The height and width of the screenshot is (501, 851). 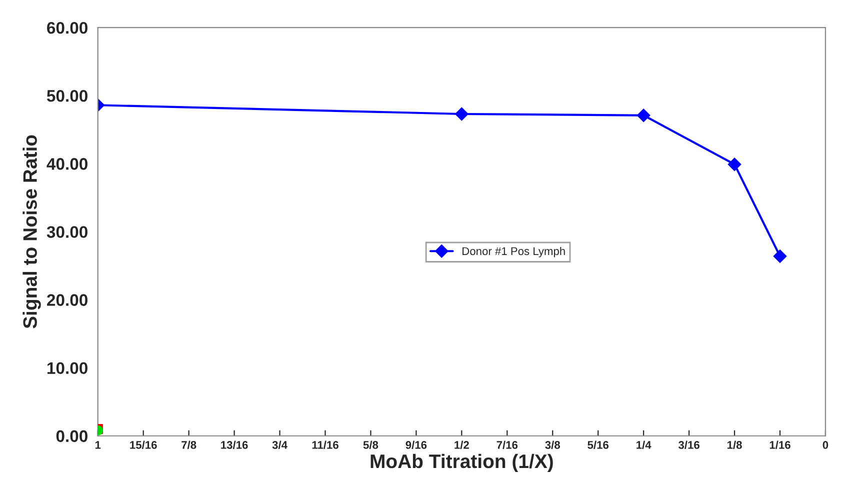 What do you see at coordinates (507, 445) in the screenshot?
I see `x-tick-label: 7/16` at bounding box center [507, 445].